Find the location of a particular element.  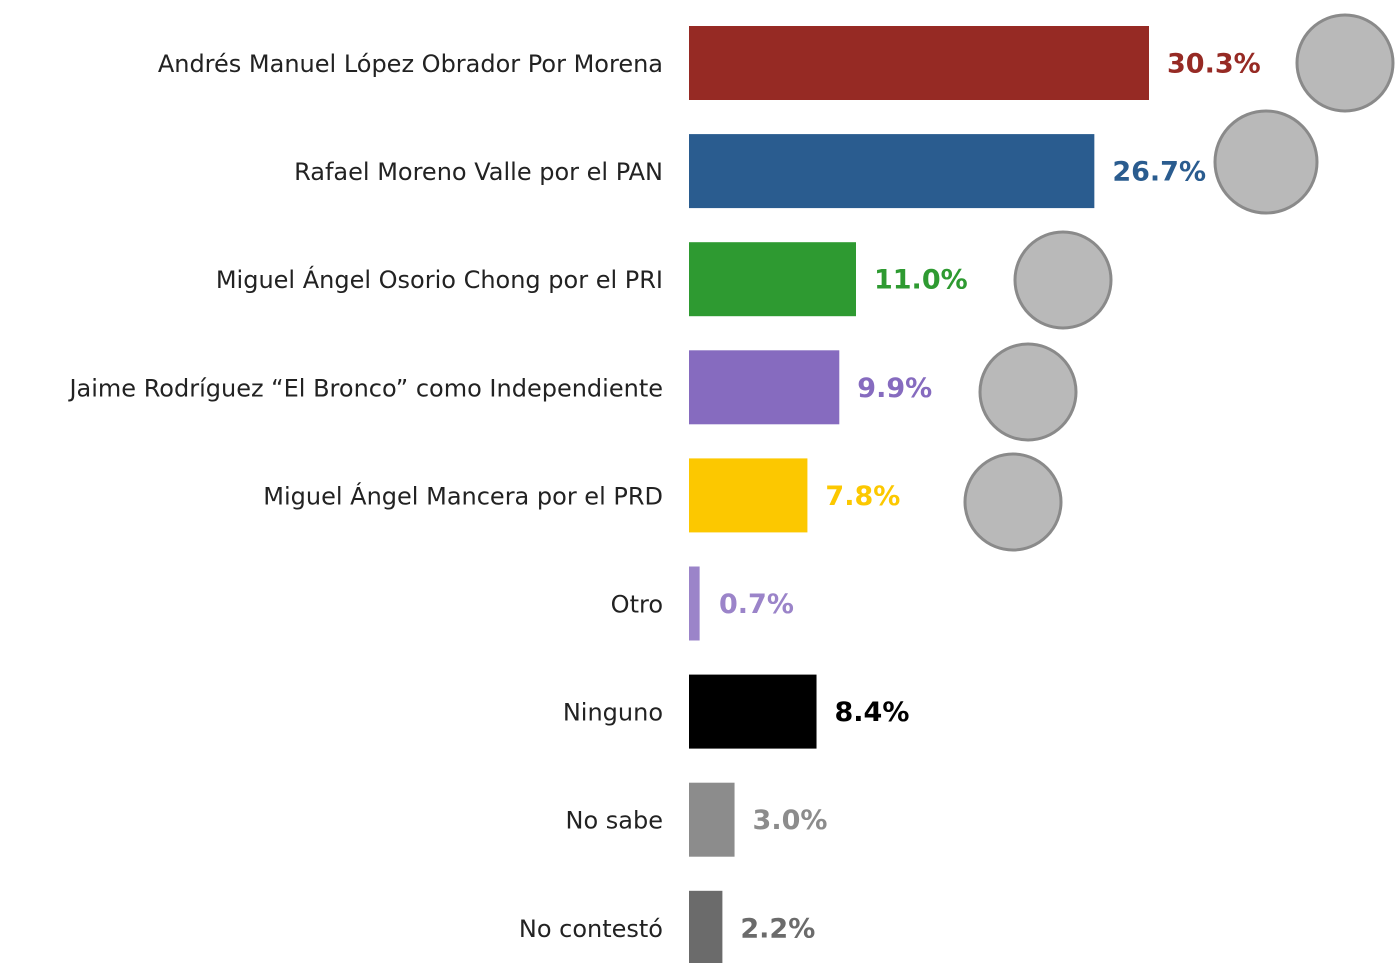

value-label: 8.4% is located at coordinates (872, 712).